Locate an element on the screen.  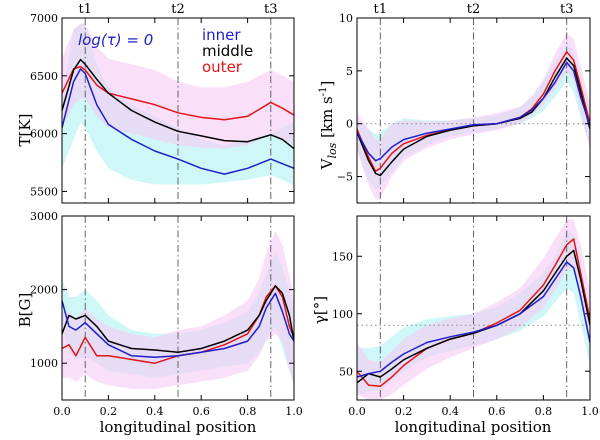
legend-title: log(τ) = 0 is located at coordinates (115, 40).